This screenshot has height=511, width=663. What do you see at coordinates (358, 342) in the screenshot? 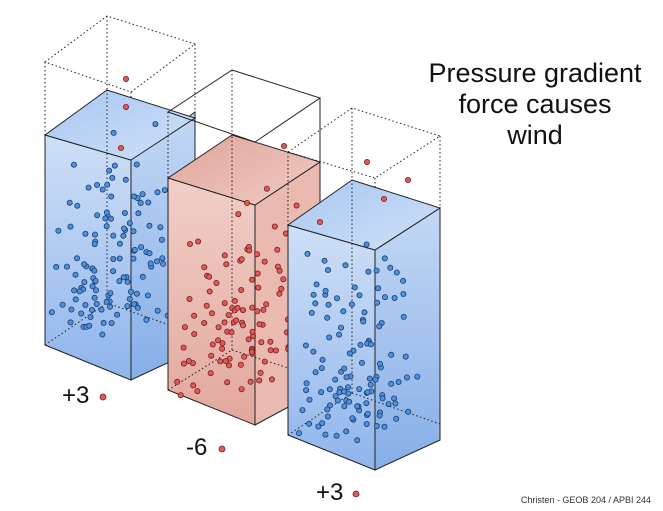
I see `right-column-particles` at bounding box center [358, 342].